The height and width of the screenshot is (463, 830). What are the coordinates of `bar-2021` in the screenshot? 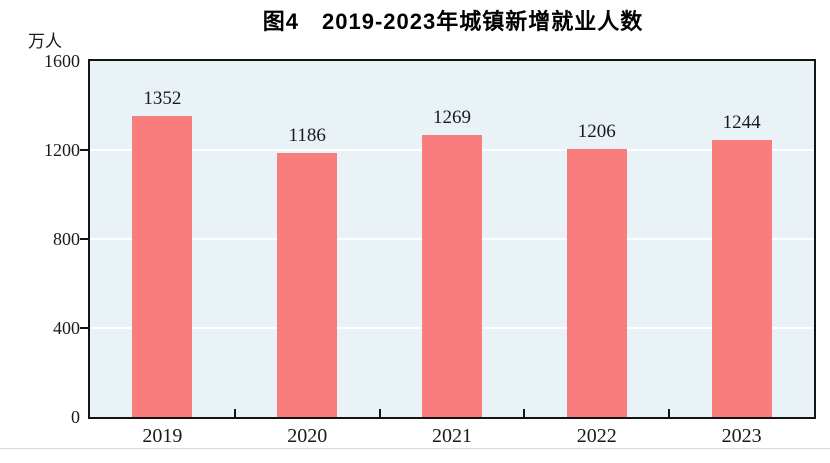 It's located at (452, 275).